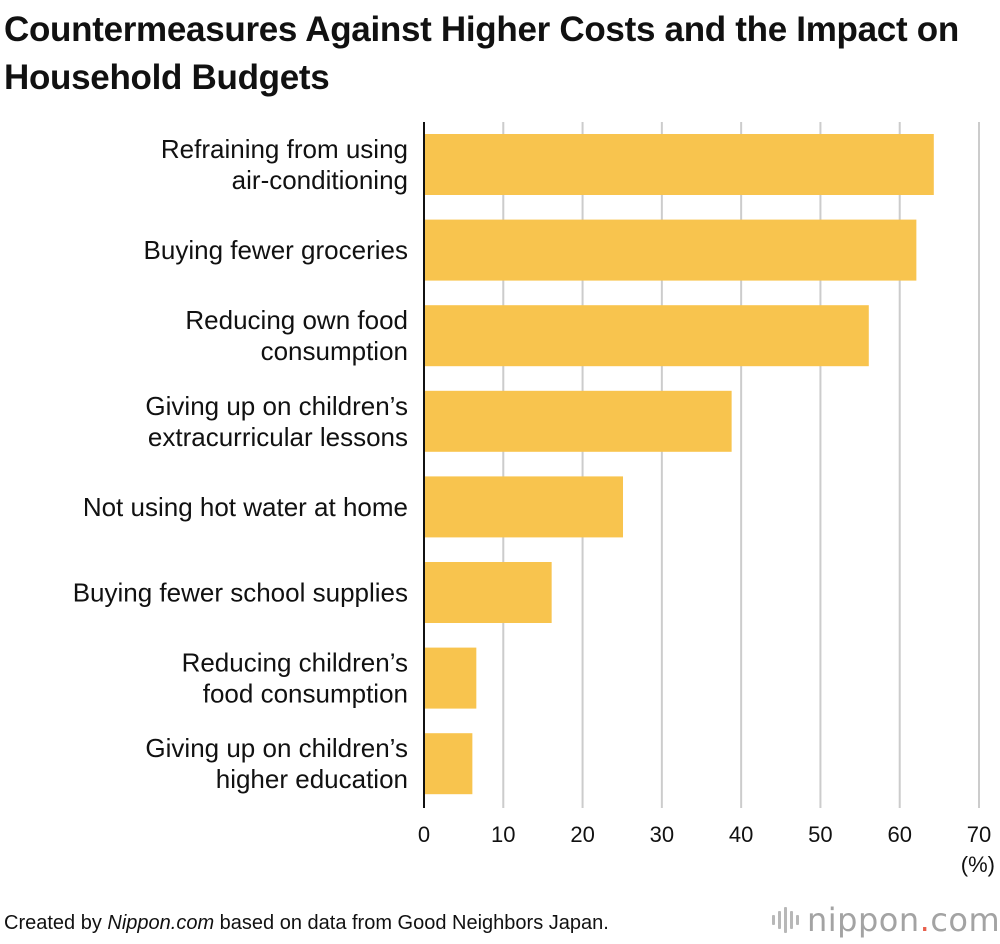  What do you see at coordinates (161, 923) in the screenshot?
I see `credit-source-name: Nippon.com` at bounding box center [161, 923].